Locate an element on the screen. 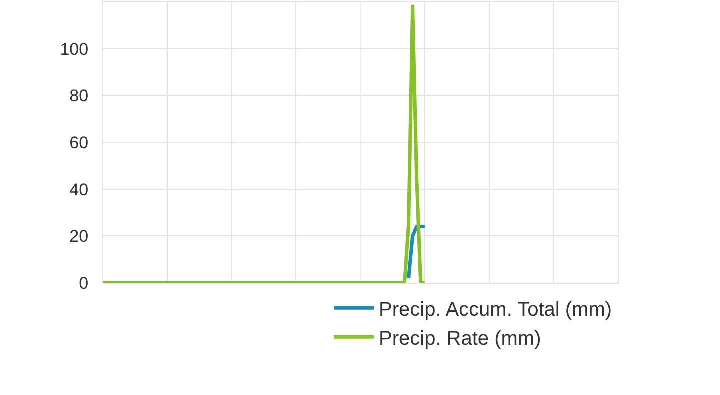  y-tick-label: 40 is located at coordinates (79, 190).